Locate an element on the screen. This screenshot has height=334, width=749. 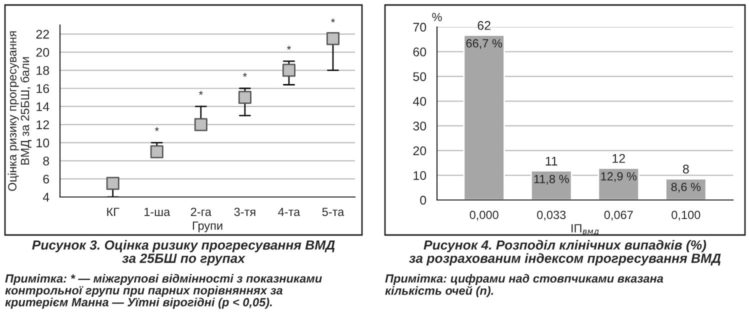
x-tick-label: 1-ша is located at coordinates (157, 212).